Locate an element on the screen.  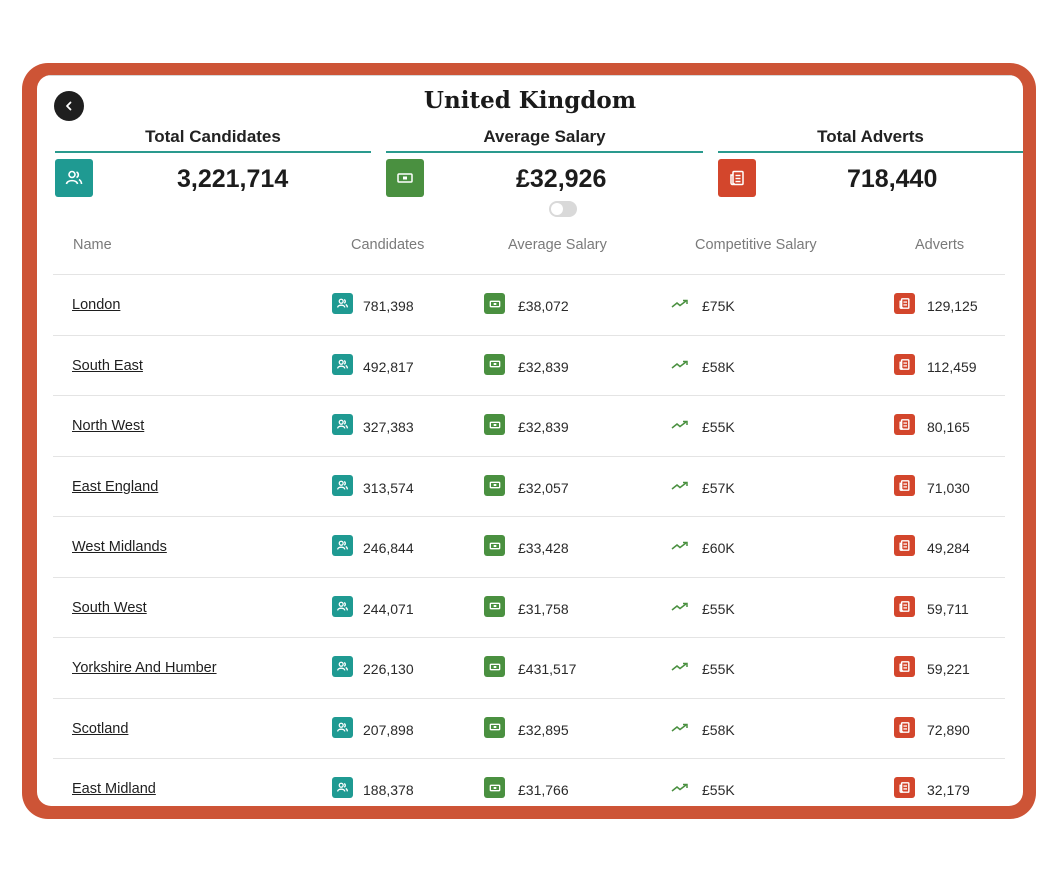
table-row: East England 313,574 £32,057 £57K is located at coordinates (529, 487).